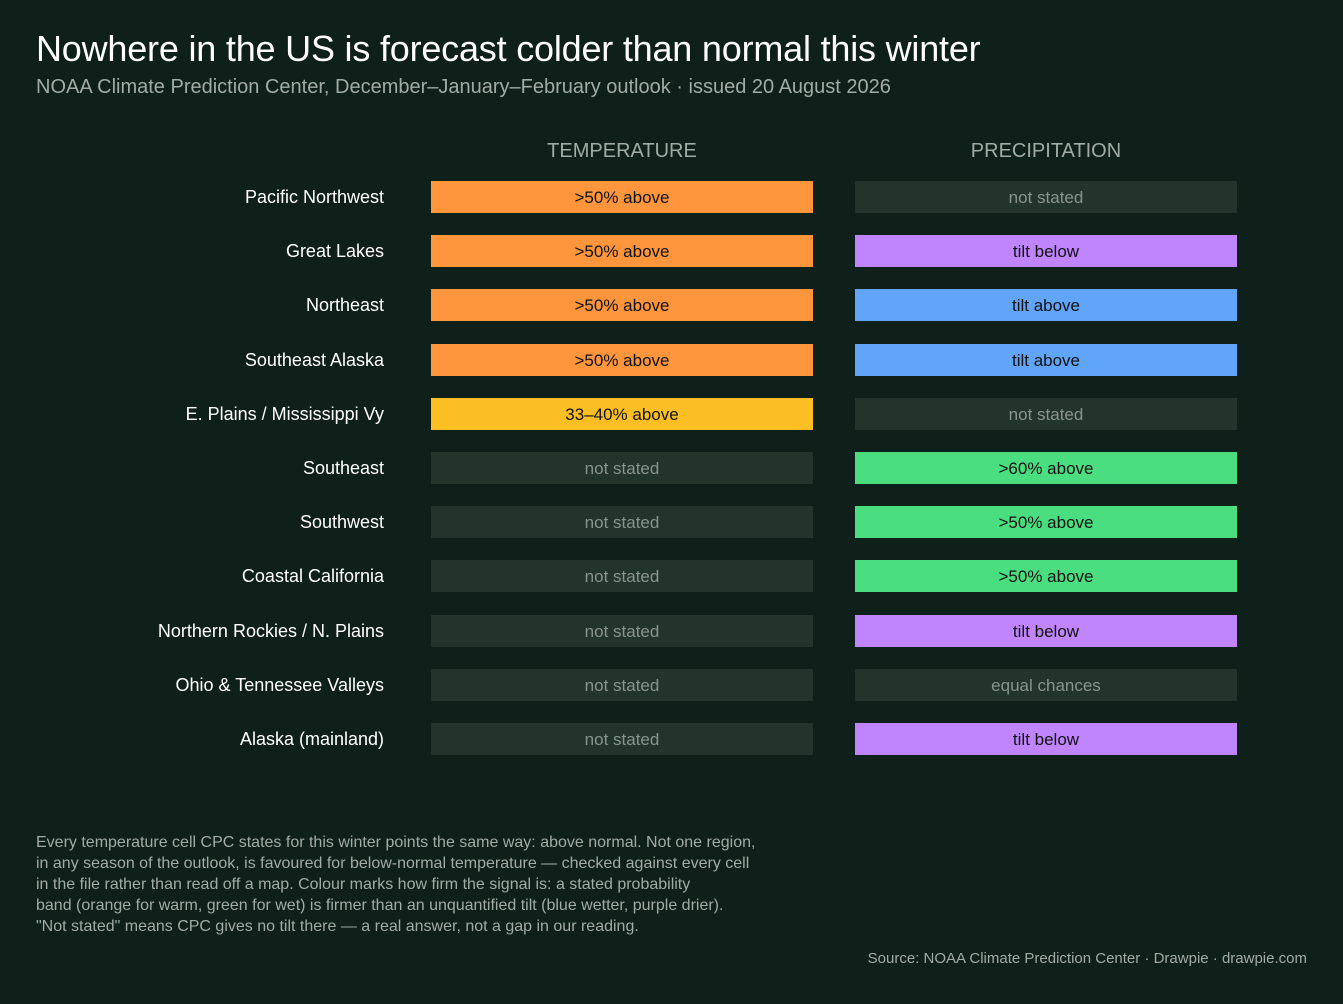 Image resolution: width=1343 pixels, height=1004 pixels. Describe the element at coordinates (285, 414) in the screenshot. I see `row-label: E. Plains / Mississippi Vy` at that location.